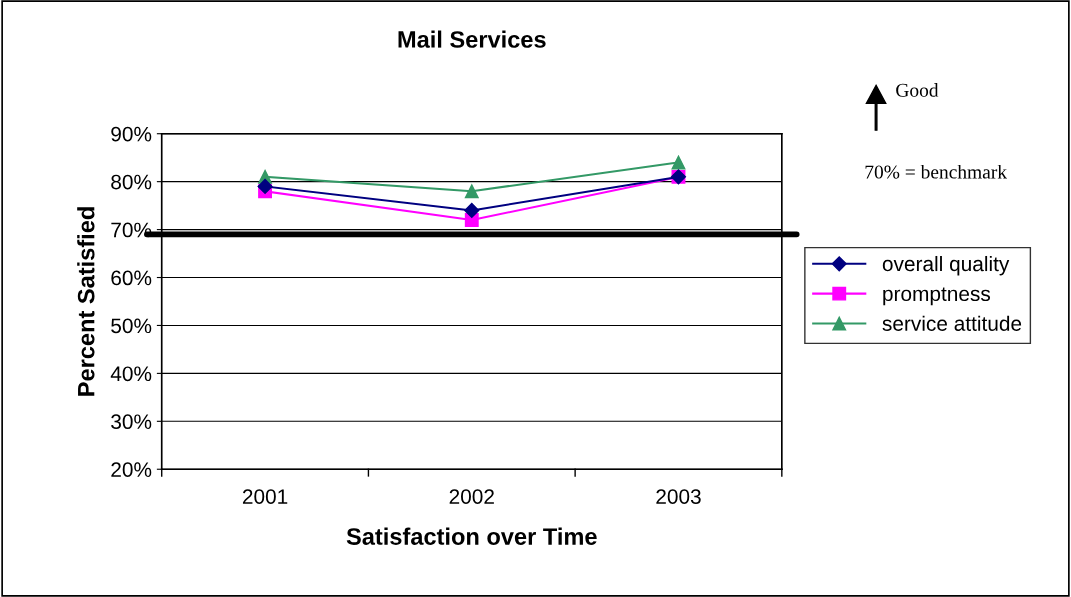  What do you see at coordinates (131, 326) in the screenshot?
I see `y-tick-label: 50%` at bounding box center [131, 326].